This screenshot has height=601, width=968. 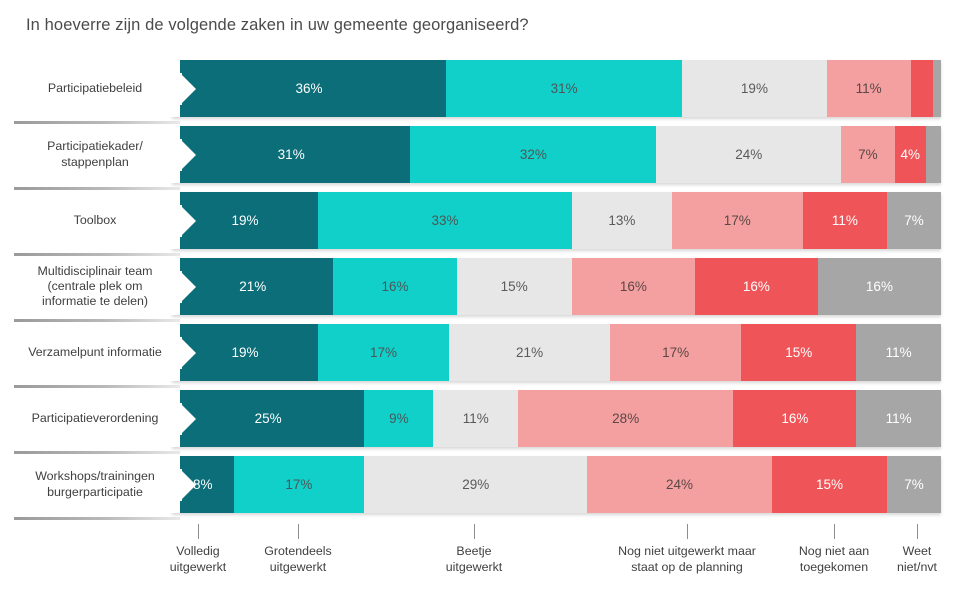 What do you see at coordinates (474, 559) in the screenshot?
I see `legend-label: Beetje uitgewerkt` at bounding box center [474, 559].